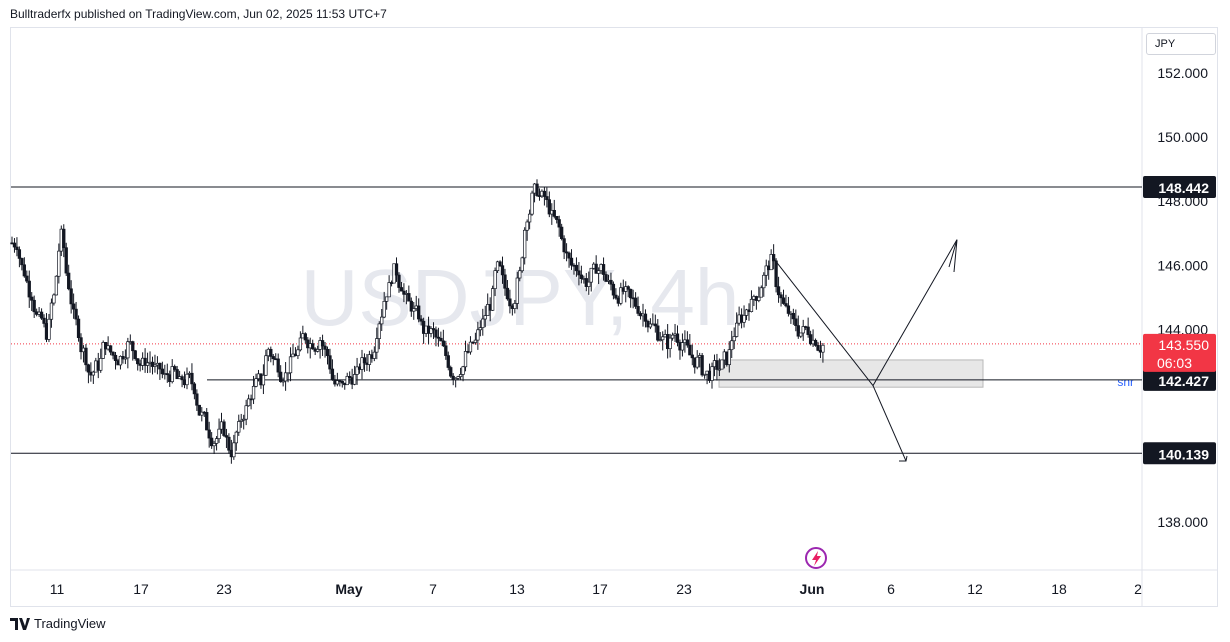 The width and height of the screenshot is (1230, 642). What do you see at coordinates (596, 589) in the screenshot?
I see `time-axis: 11 17 23 May 7 13 17 23 Jun 6 12 18 2` at bounding box center [596, 589].